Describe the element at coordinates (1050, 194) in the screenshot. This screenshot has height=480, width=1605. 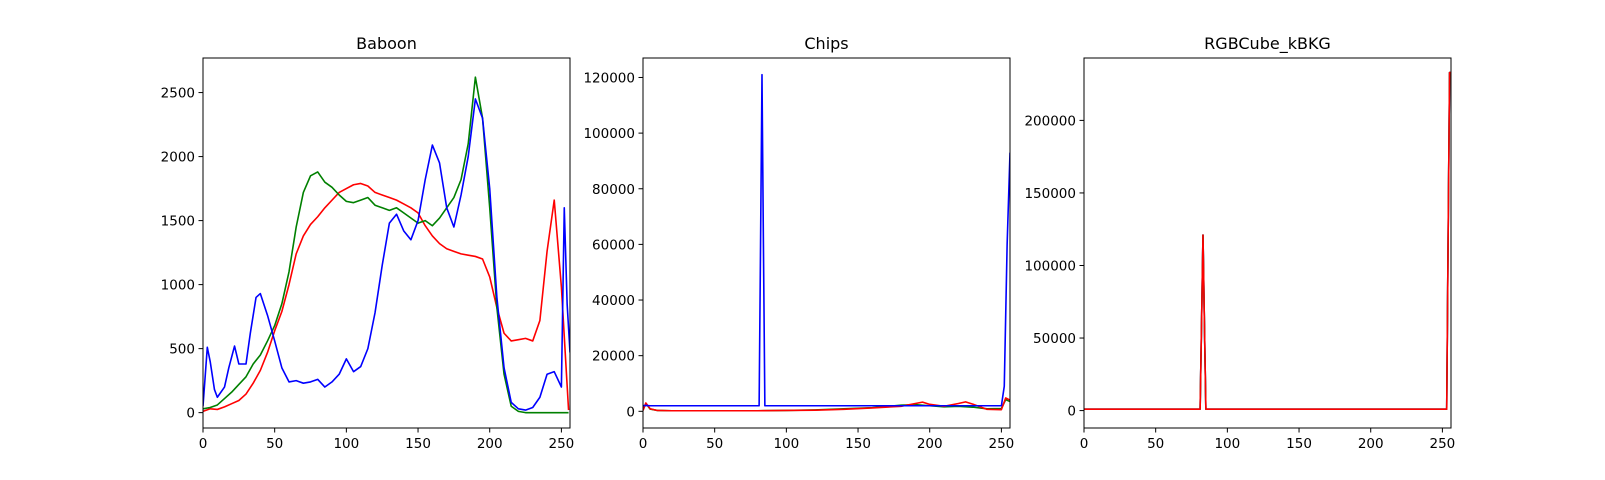
I see `y-tick-label: 150000` at that location.